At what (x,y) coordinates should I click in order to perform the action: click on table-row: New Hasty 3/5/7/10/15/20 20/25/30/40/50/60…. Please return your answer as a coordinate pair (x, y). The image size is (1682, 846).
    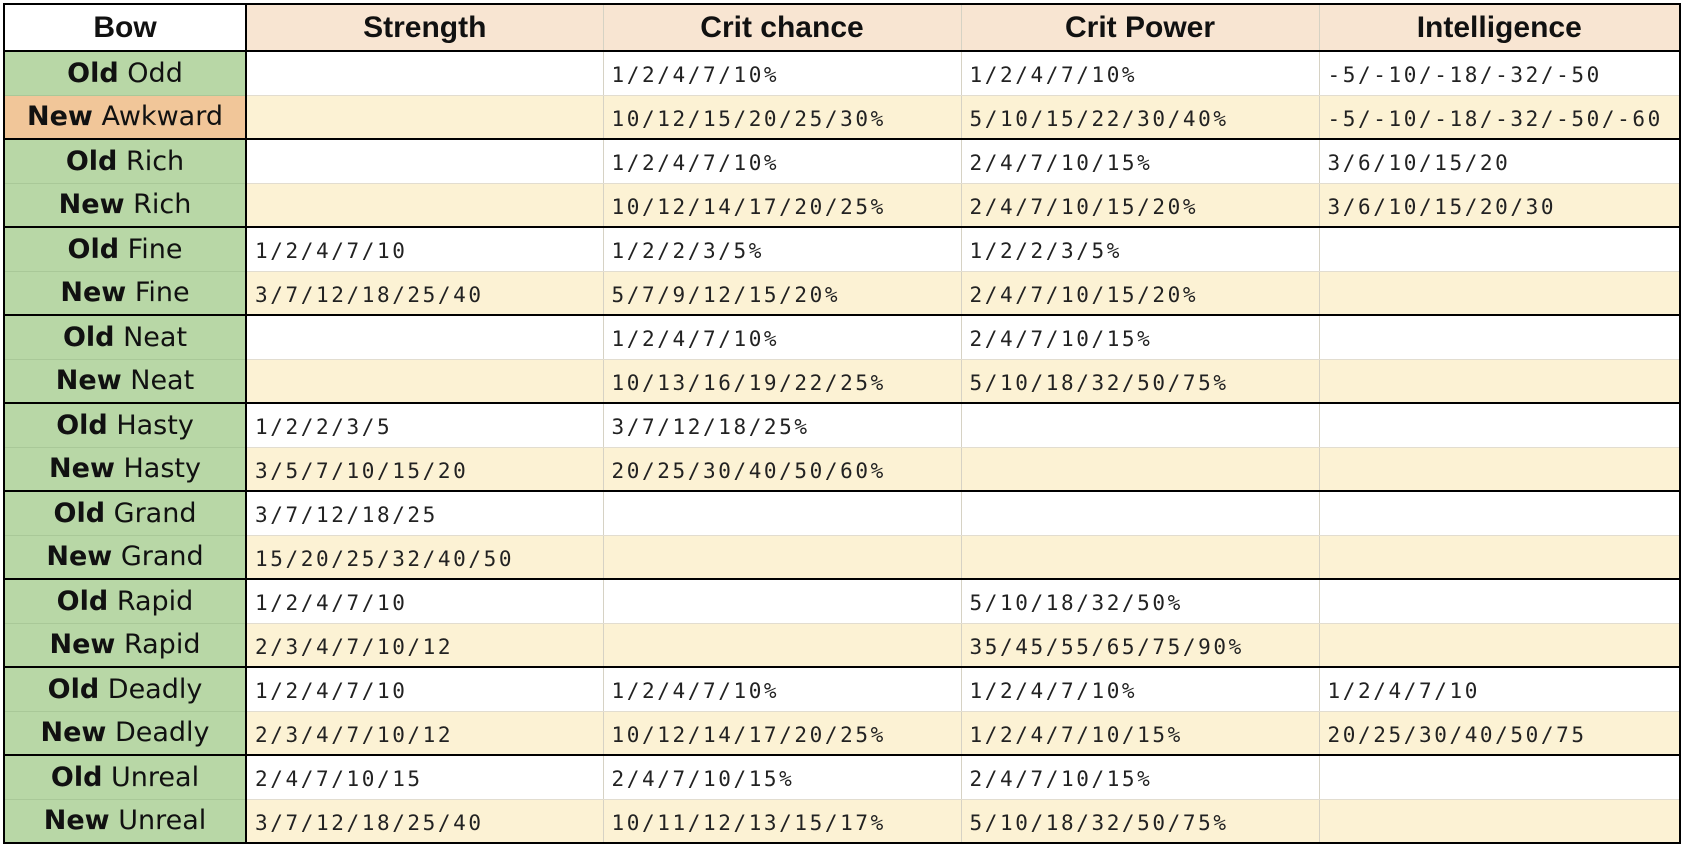
    Looking at the image, I should click on (842, 469).